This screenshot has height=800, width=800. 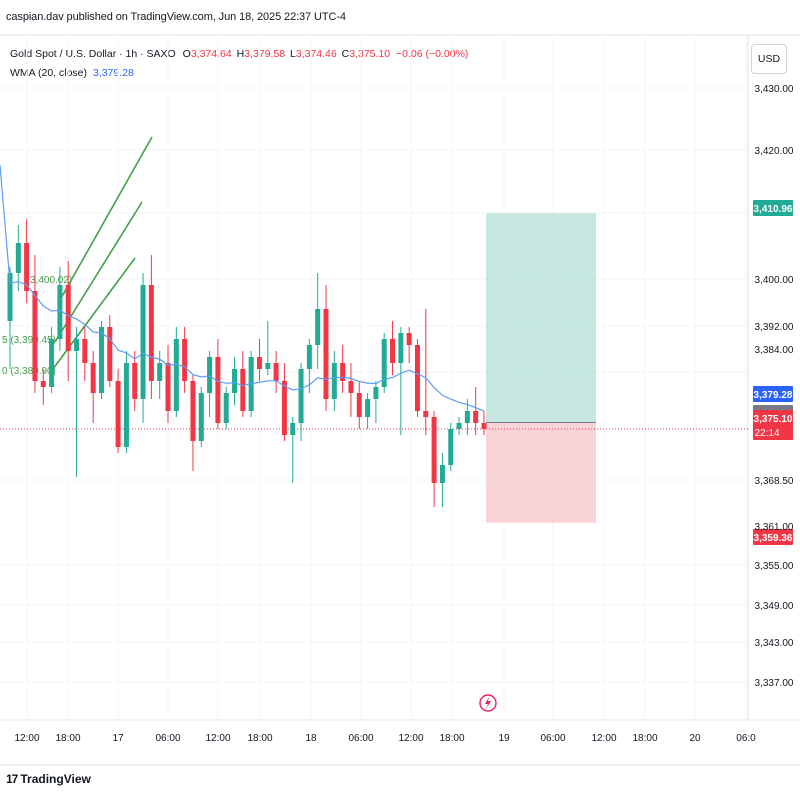 What do you see at coordinates (12, 779) in the screenshot?
I see `tradingview-logo-mark: 17` at bounding box center [12, 779].